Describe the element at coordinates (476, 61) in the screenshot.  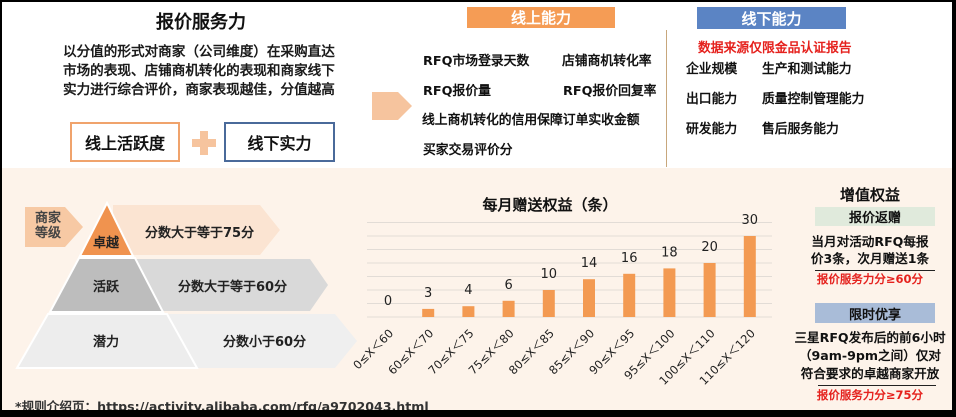
I see `online-item: RFQ市场登录天数` at that location.